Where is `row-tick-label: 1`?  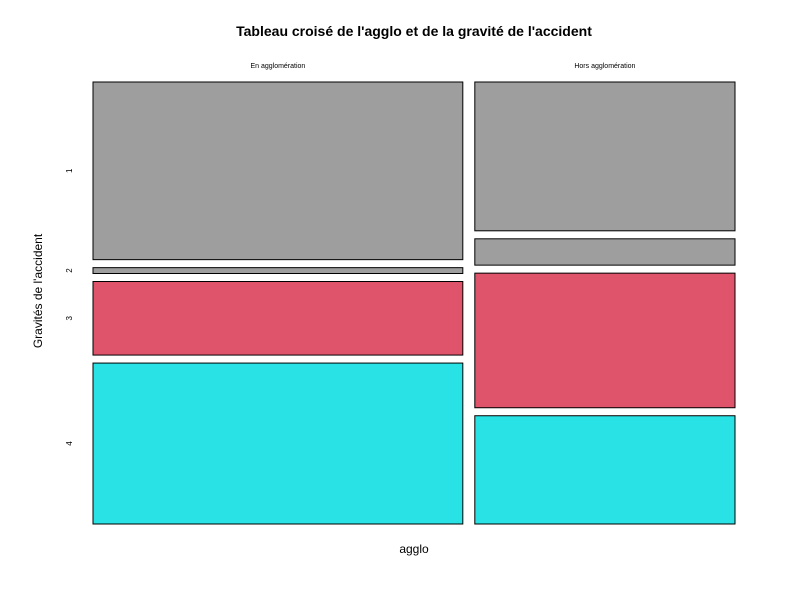
row-tick-label: 1 is located at coordinates (69, 170).